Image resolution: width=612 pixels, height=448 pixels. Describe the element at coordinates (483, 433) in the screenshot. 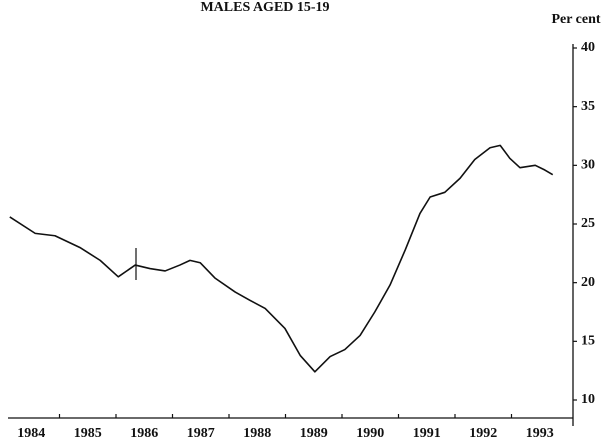

I see `x-tick-label: 1992` at that location.